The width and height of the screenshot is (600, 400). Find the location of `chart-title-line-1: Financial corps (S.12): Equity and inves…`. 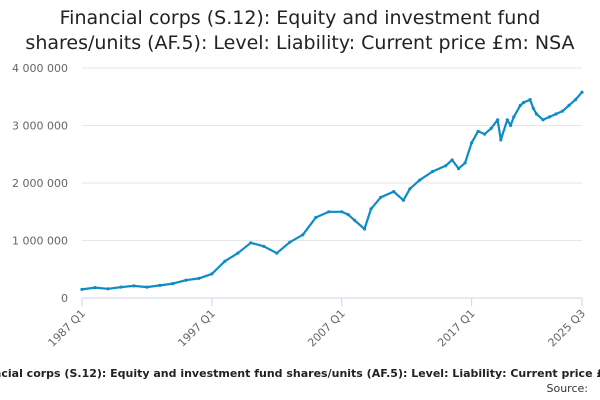

chart-title-line-1: Financial corps (S.12): Equity and inves… is located at coordinates (300, 18).